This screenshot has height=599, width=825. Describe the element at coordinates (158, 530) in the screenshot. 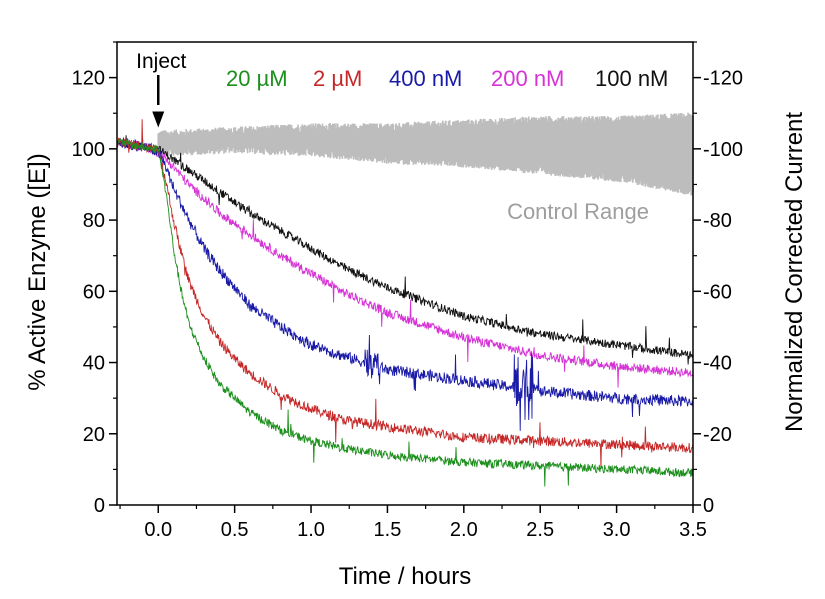

I see `x-tick-label: 0.0` at that location.